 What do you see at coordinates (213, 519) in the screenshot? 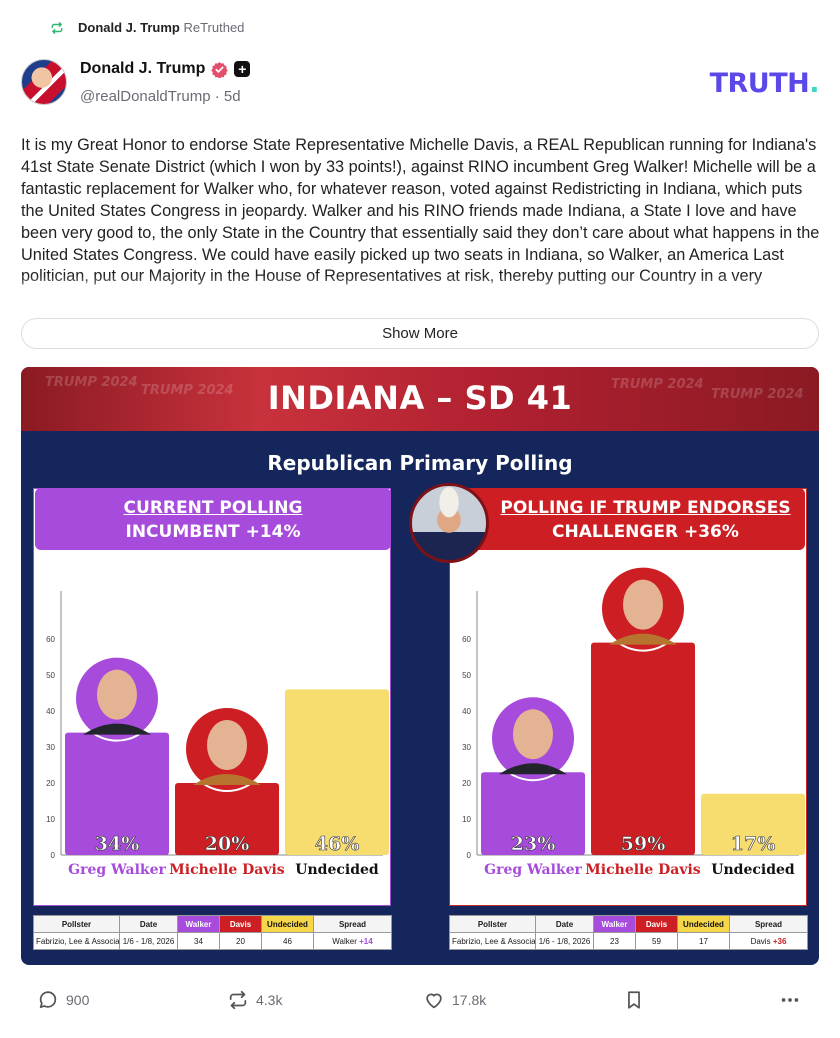
I see `current-polling-heading: CURRENT POLLING INCUMBENT +14%` at bounding box center [213, 519].